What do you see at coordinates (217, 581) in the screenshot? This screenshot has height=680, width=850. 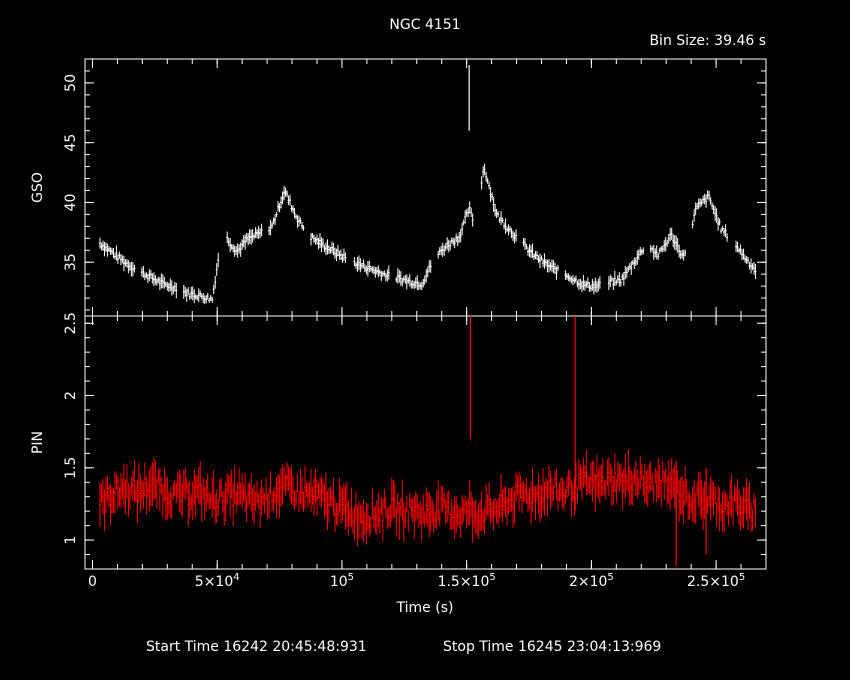 I see `x-tick-label: 5×104` at bounding box center [217, 581].